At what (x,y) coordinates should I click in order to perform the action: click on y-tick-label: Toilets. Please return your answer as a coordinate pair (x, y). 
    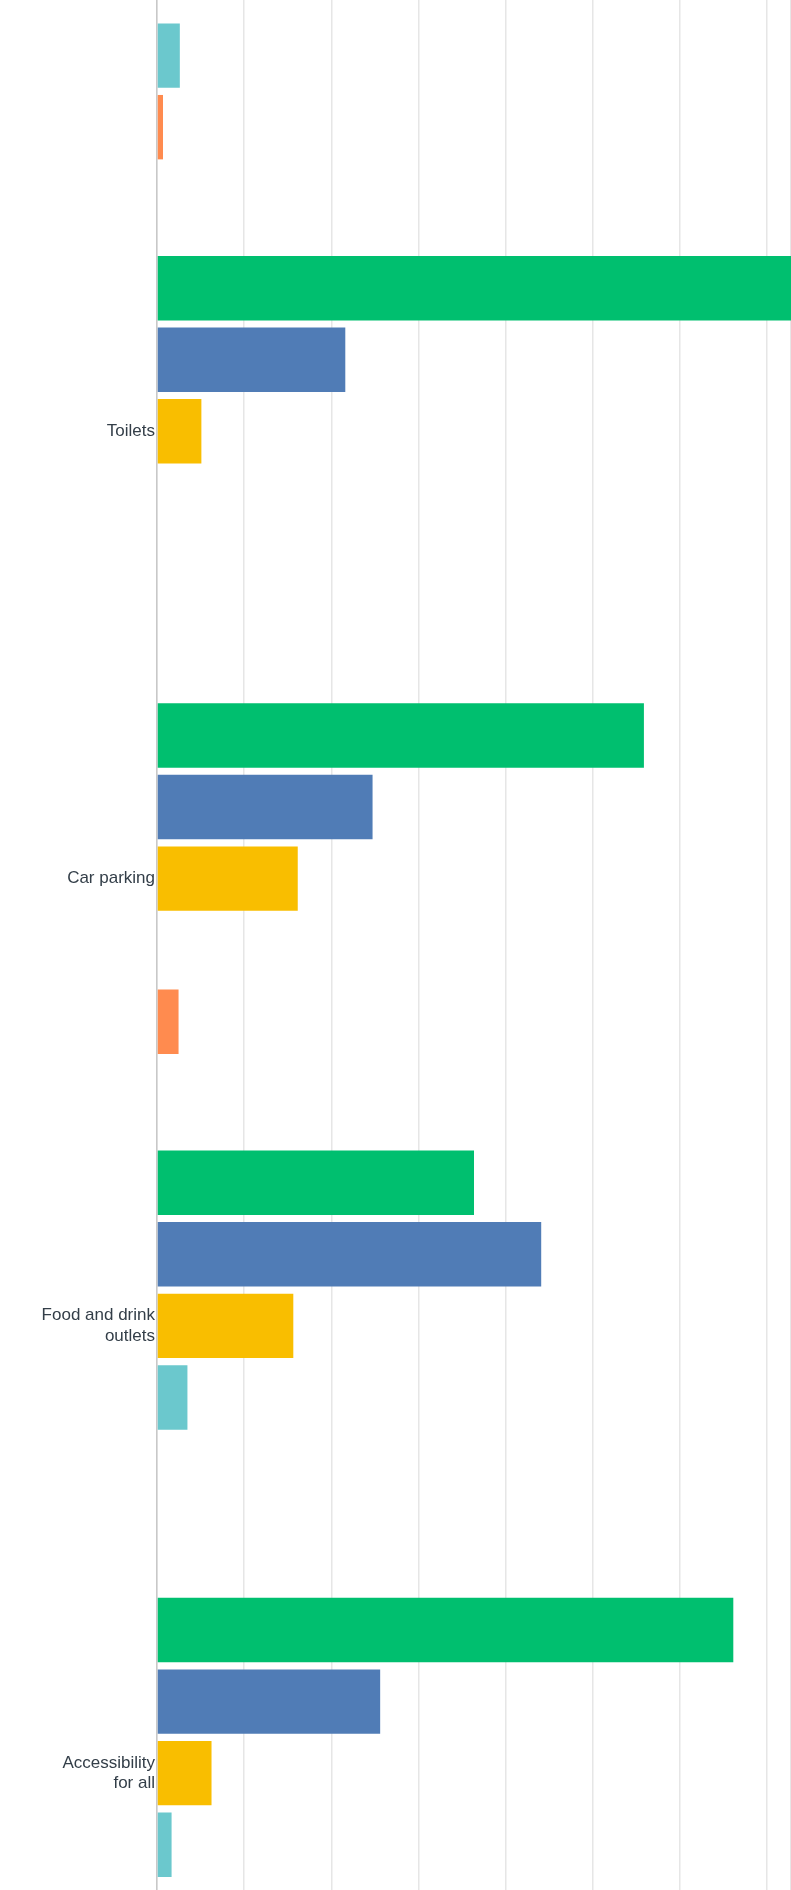
    Looking at the image, I should click on (130, 431).